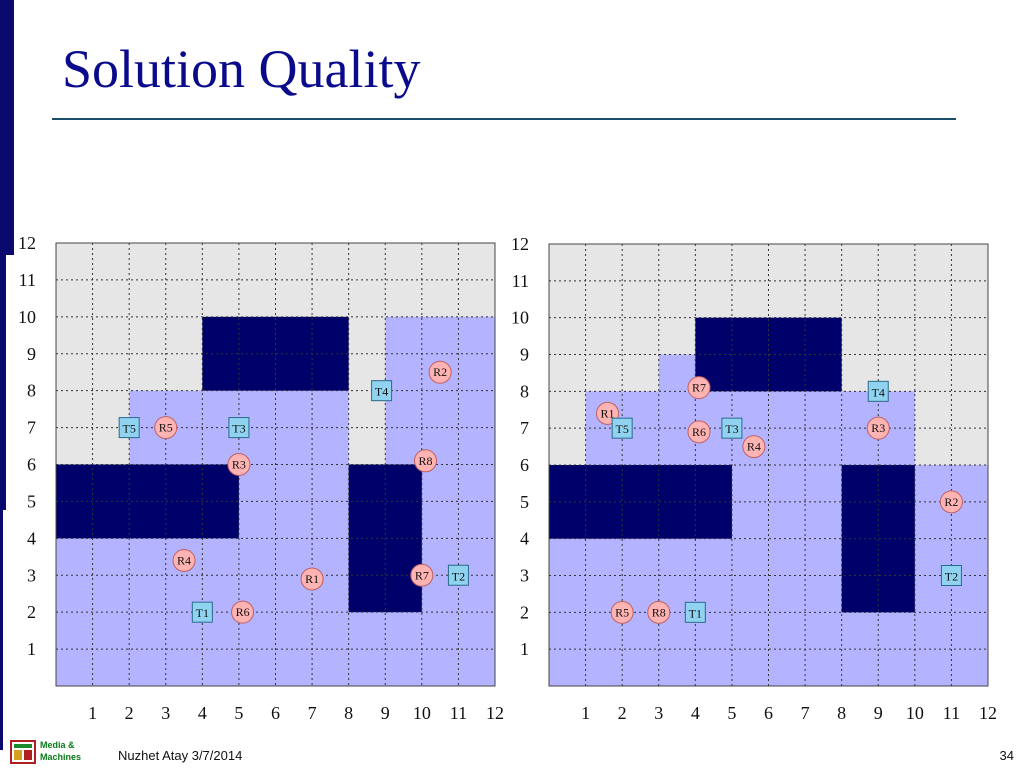 The height and width of the screenshot is (768, 1024). I want to click on robot-label: R1, so click(608, 413).